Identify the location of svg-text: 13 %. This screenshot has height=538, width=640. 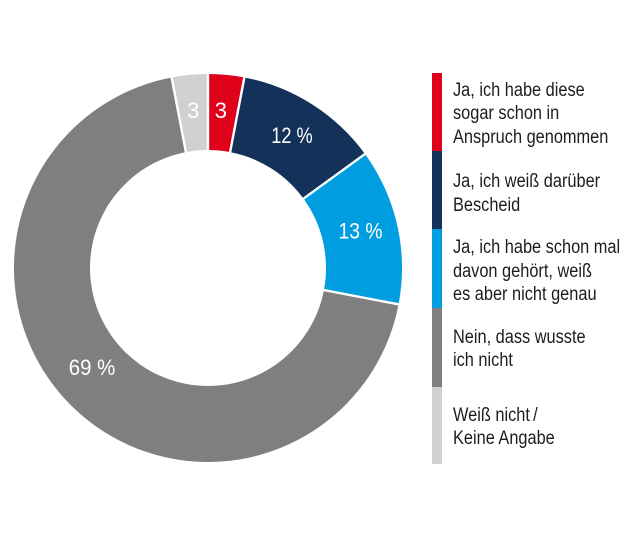
(361, 230).